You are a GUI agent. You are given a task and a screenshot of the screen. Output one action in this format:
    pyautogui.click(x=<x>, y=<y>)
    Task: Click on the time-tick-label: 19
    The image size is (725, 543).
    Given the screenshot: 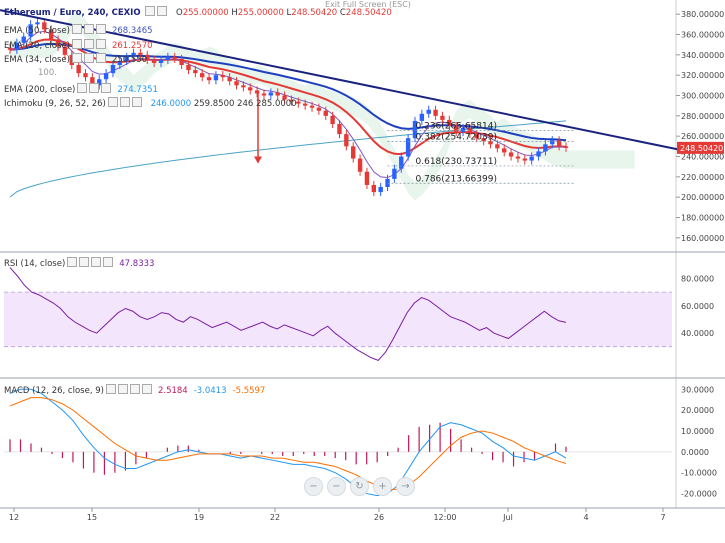 What is the action you would take?
    pyautogui.click(x=199, y=517)
    